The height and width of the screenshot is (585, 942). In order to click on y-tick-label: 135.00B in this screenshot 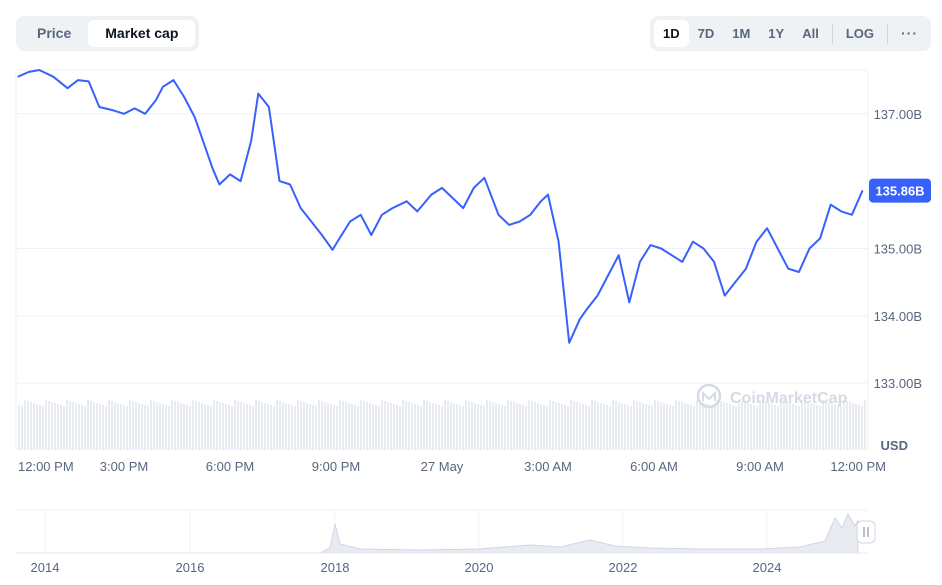, I will do `click(898, 248)`.